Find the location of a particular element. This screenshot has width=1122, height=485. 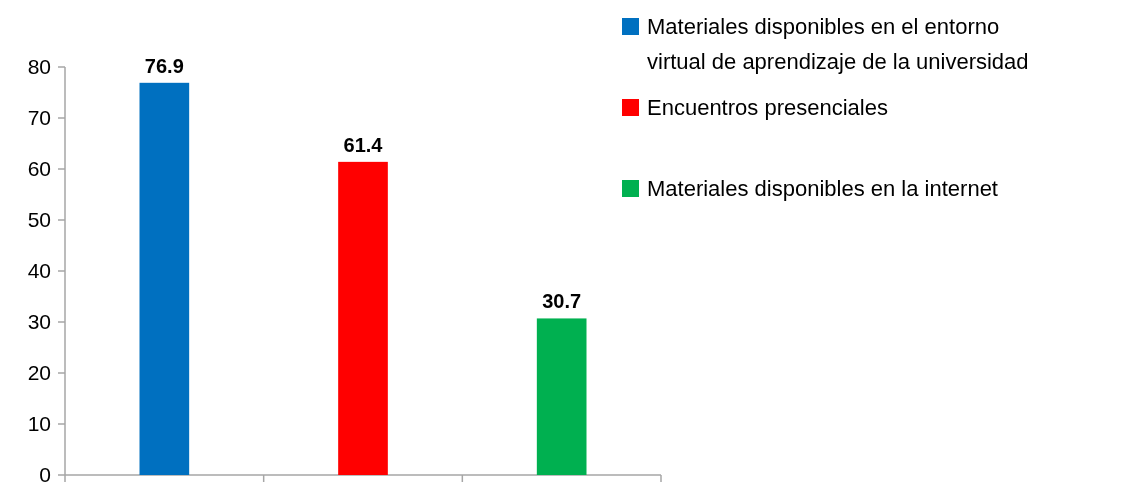

legend-label: Materiales disponibles en el entorno virtual de aprendizaje de la universidad is located at coordinates (838, 44).